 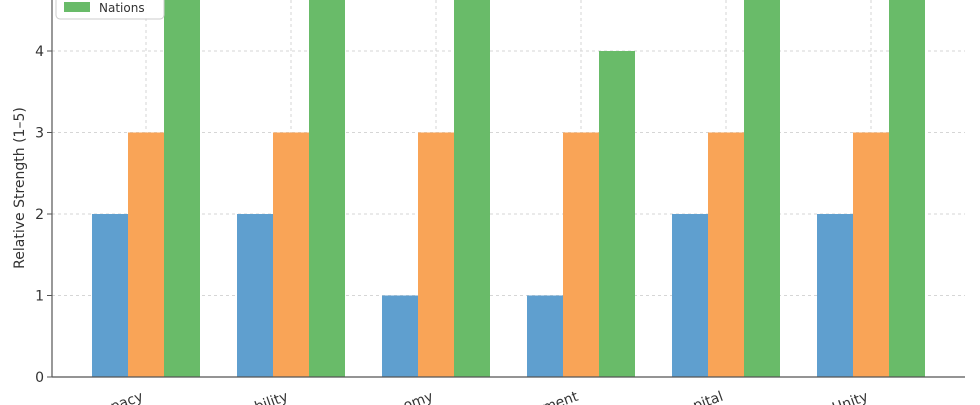 I want to click on y-tick-labels: 0 1 2 3 4, so click(x=43, y=215).